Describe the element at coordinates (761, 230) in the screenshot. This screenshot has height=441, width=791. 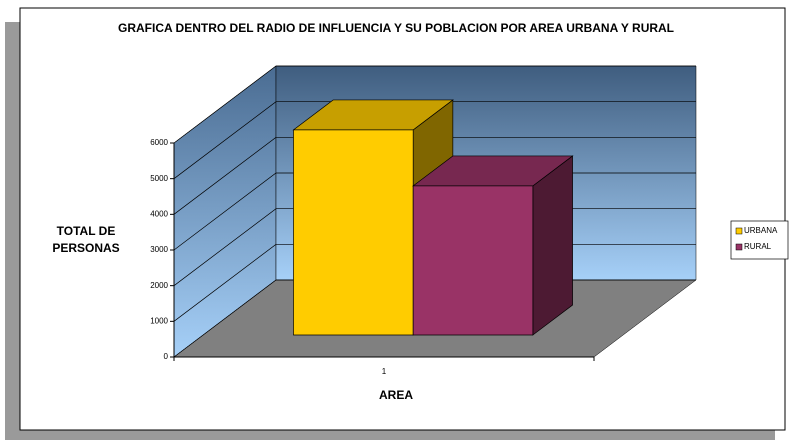
I see `legend-label: URBANA` at that location.